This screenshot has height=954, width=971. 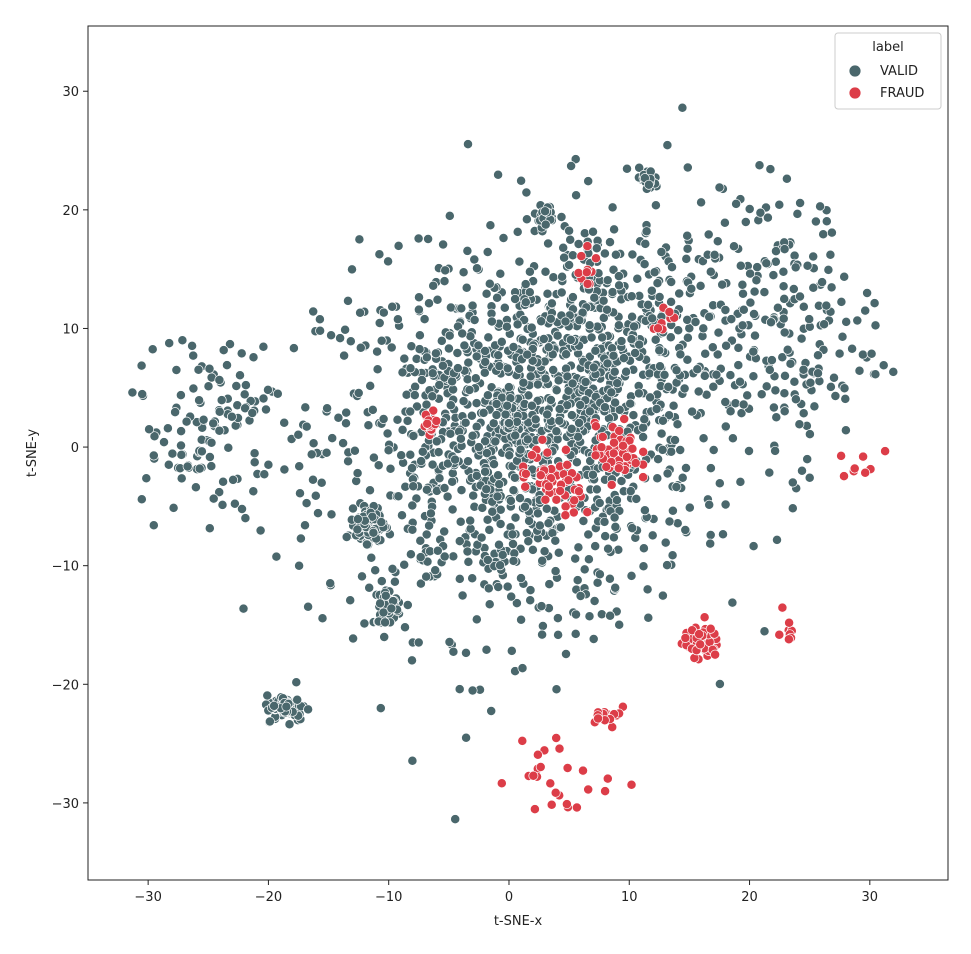 What do you see at coordinates (855, 93) in the screenshot?
I see `legend-marker-fraud` at bounding box center [855, 93].